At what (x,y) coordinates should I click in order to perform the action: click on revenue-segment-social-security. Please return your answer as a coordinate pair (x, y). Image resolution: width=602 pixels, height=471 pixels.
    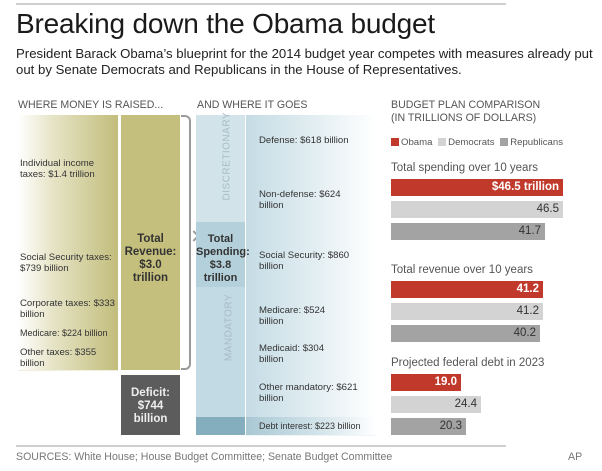
    Looking at the image, I should click on (68, 263).